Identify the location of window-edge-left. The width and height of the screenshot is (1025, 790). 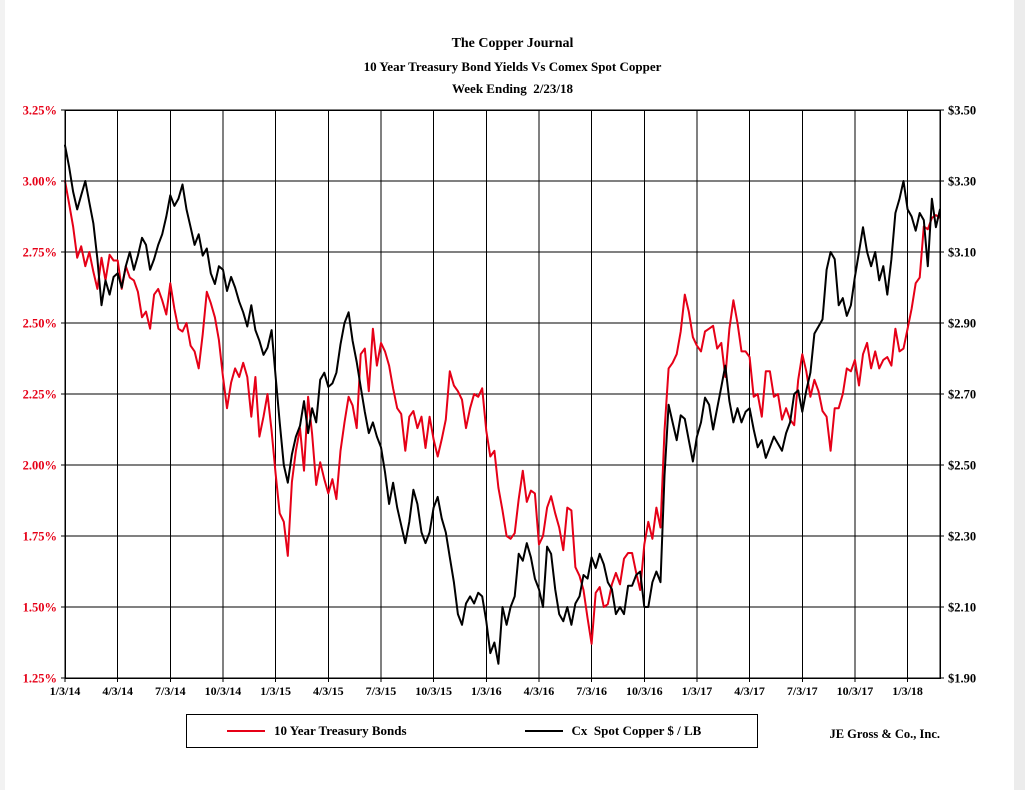
(2, 395).